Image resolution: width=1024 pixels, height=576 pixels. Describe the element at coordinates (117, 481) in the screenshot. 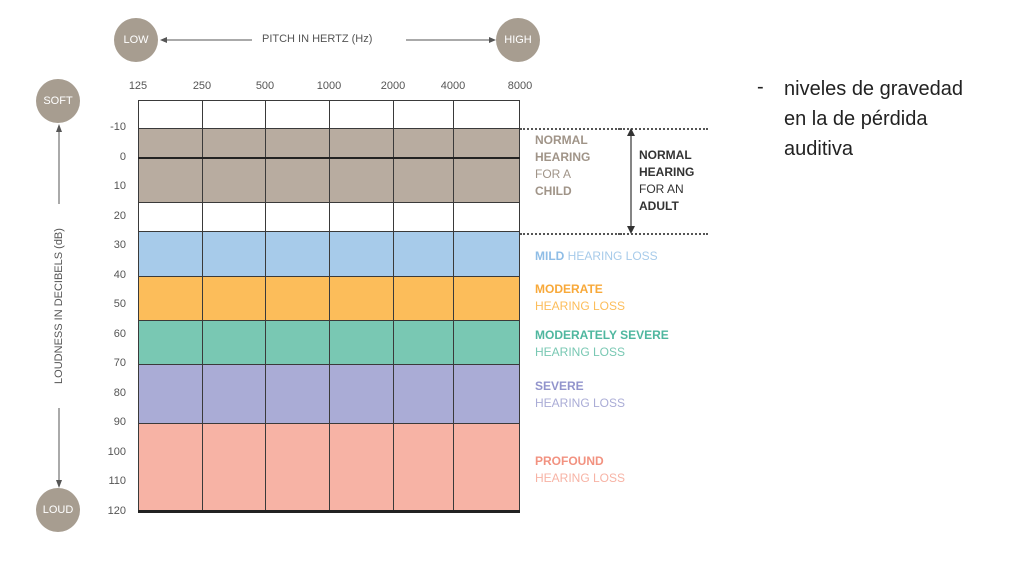

I see `decibel-label: 110` at that location.